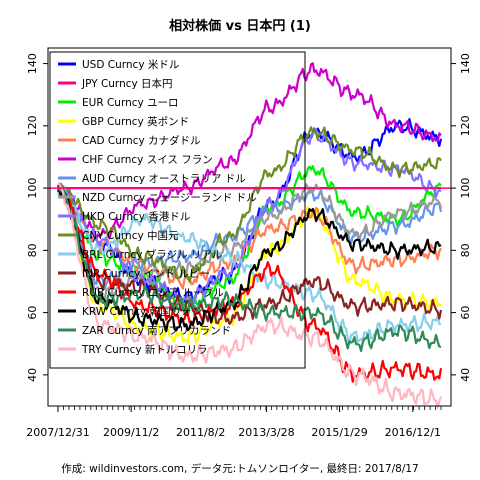 Image resolution: width=480 pixels, height=480 pixels. What do you see at coordinates (32, 375) in the screenshot?
I see `y-tick-label-left-0: 40` at bounding box center [32, 375].